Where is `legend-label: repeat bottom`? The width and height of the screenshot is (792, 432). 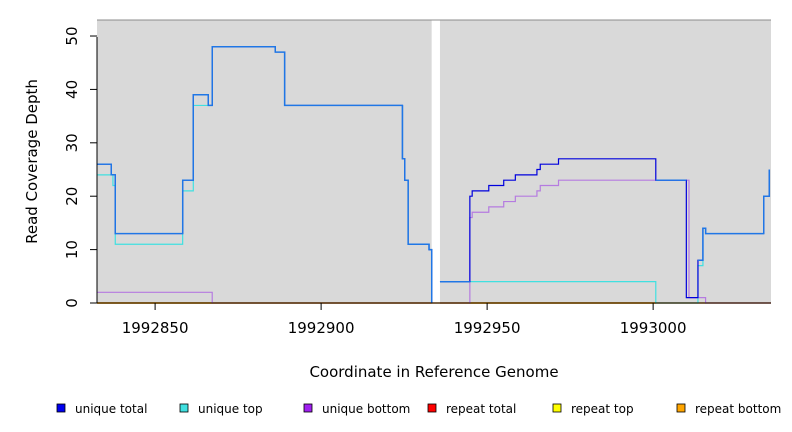 legend-label: repeat bottom is located at coordinates (738, 409).